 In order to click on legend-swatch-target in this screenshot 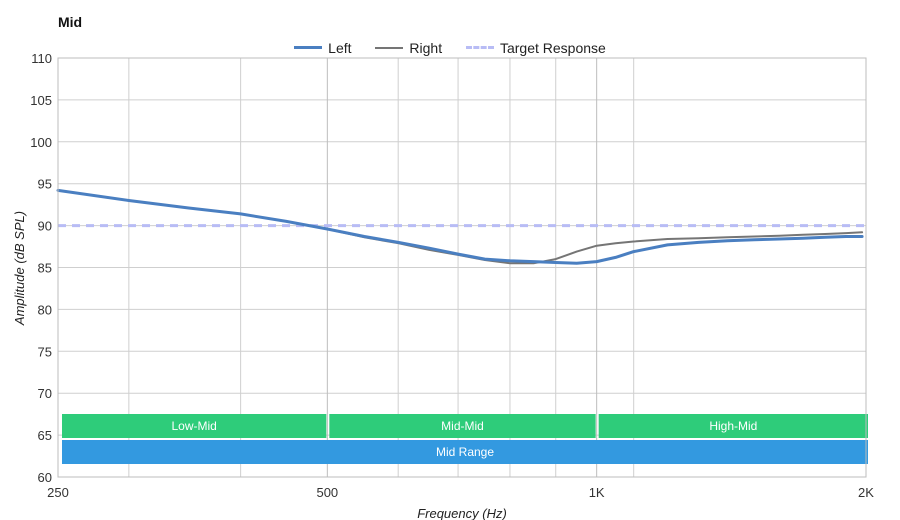, I will do `click(479, 47)`.